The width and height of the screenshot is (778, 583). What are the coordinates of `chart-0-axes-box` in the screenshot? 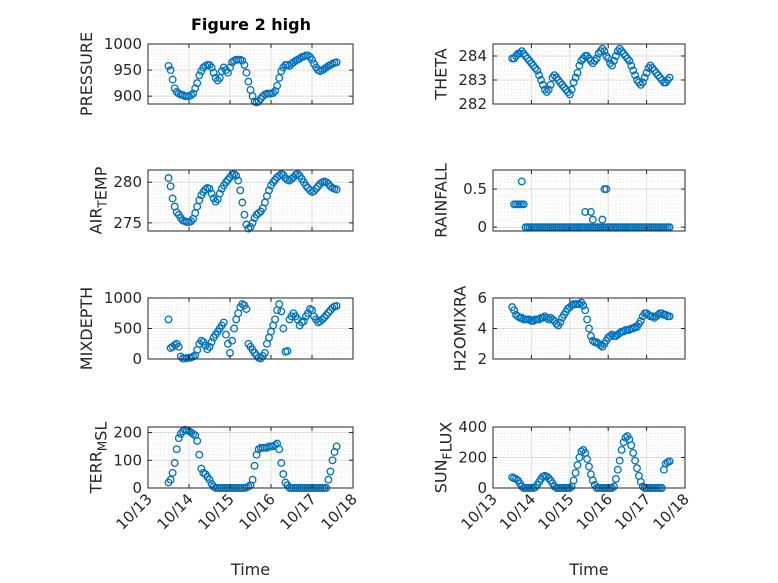 It's located at (250, 74).